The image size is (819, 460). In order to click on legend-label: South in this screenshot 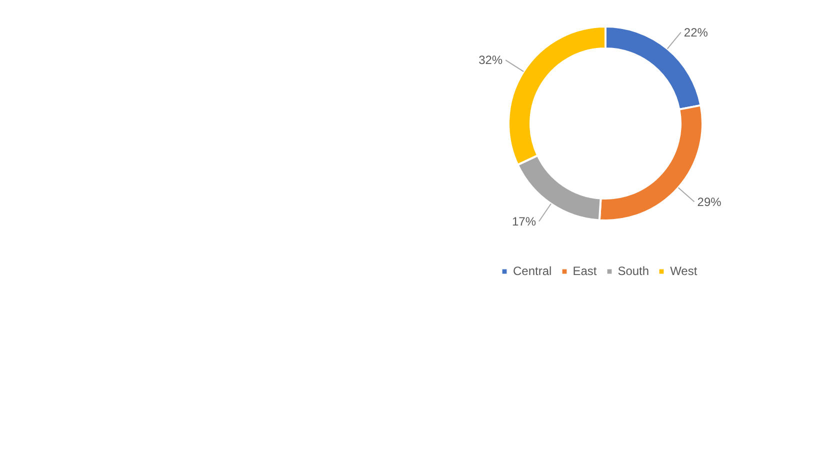, I will do `click(634, 271)`.